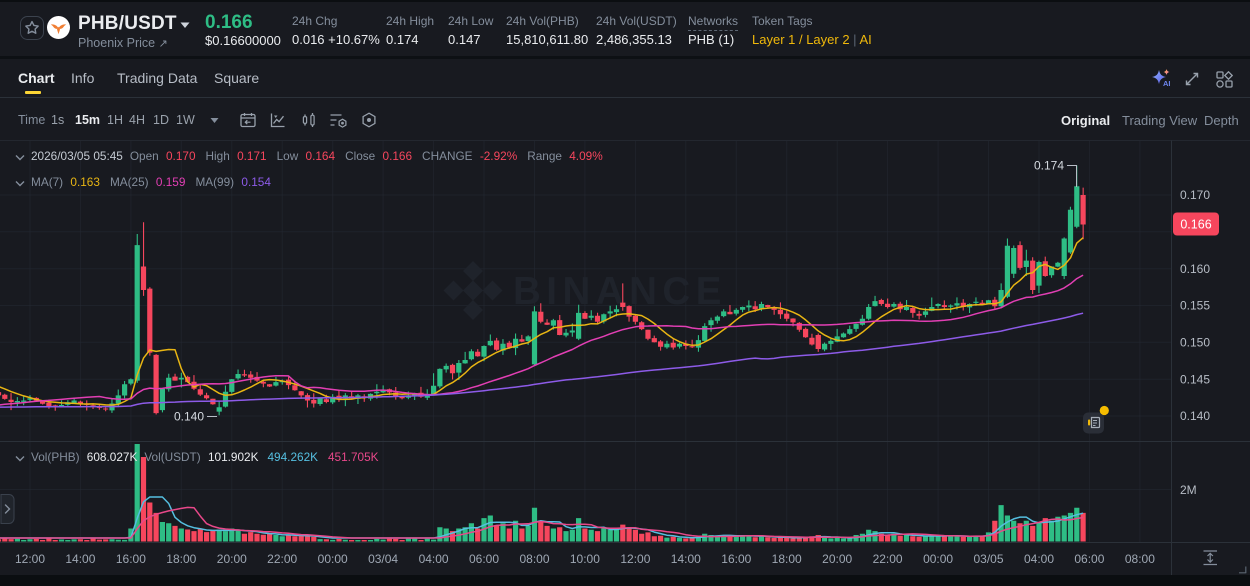 This screenshot has width=1250, height=586. What do you see at coordinates (1195, 379) in the screenshot?
I see `svg-text: 0.145` at bounding box center [1195, 379].